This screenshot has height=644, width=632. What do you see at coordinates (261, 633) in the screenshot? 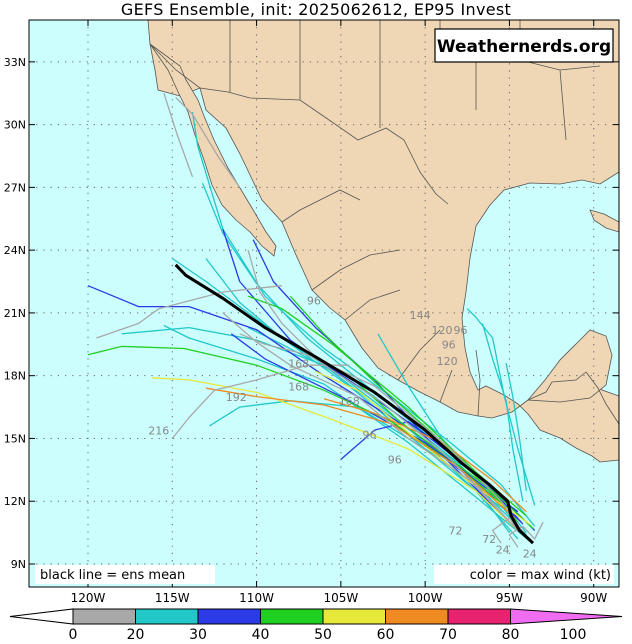
I see `colorbar-tick-label: 40` at bounding box center [261, 633].